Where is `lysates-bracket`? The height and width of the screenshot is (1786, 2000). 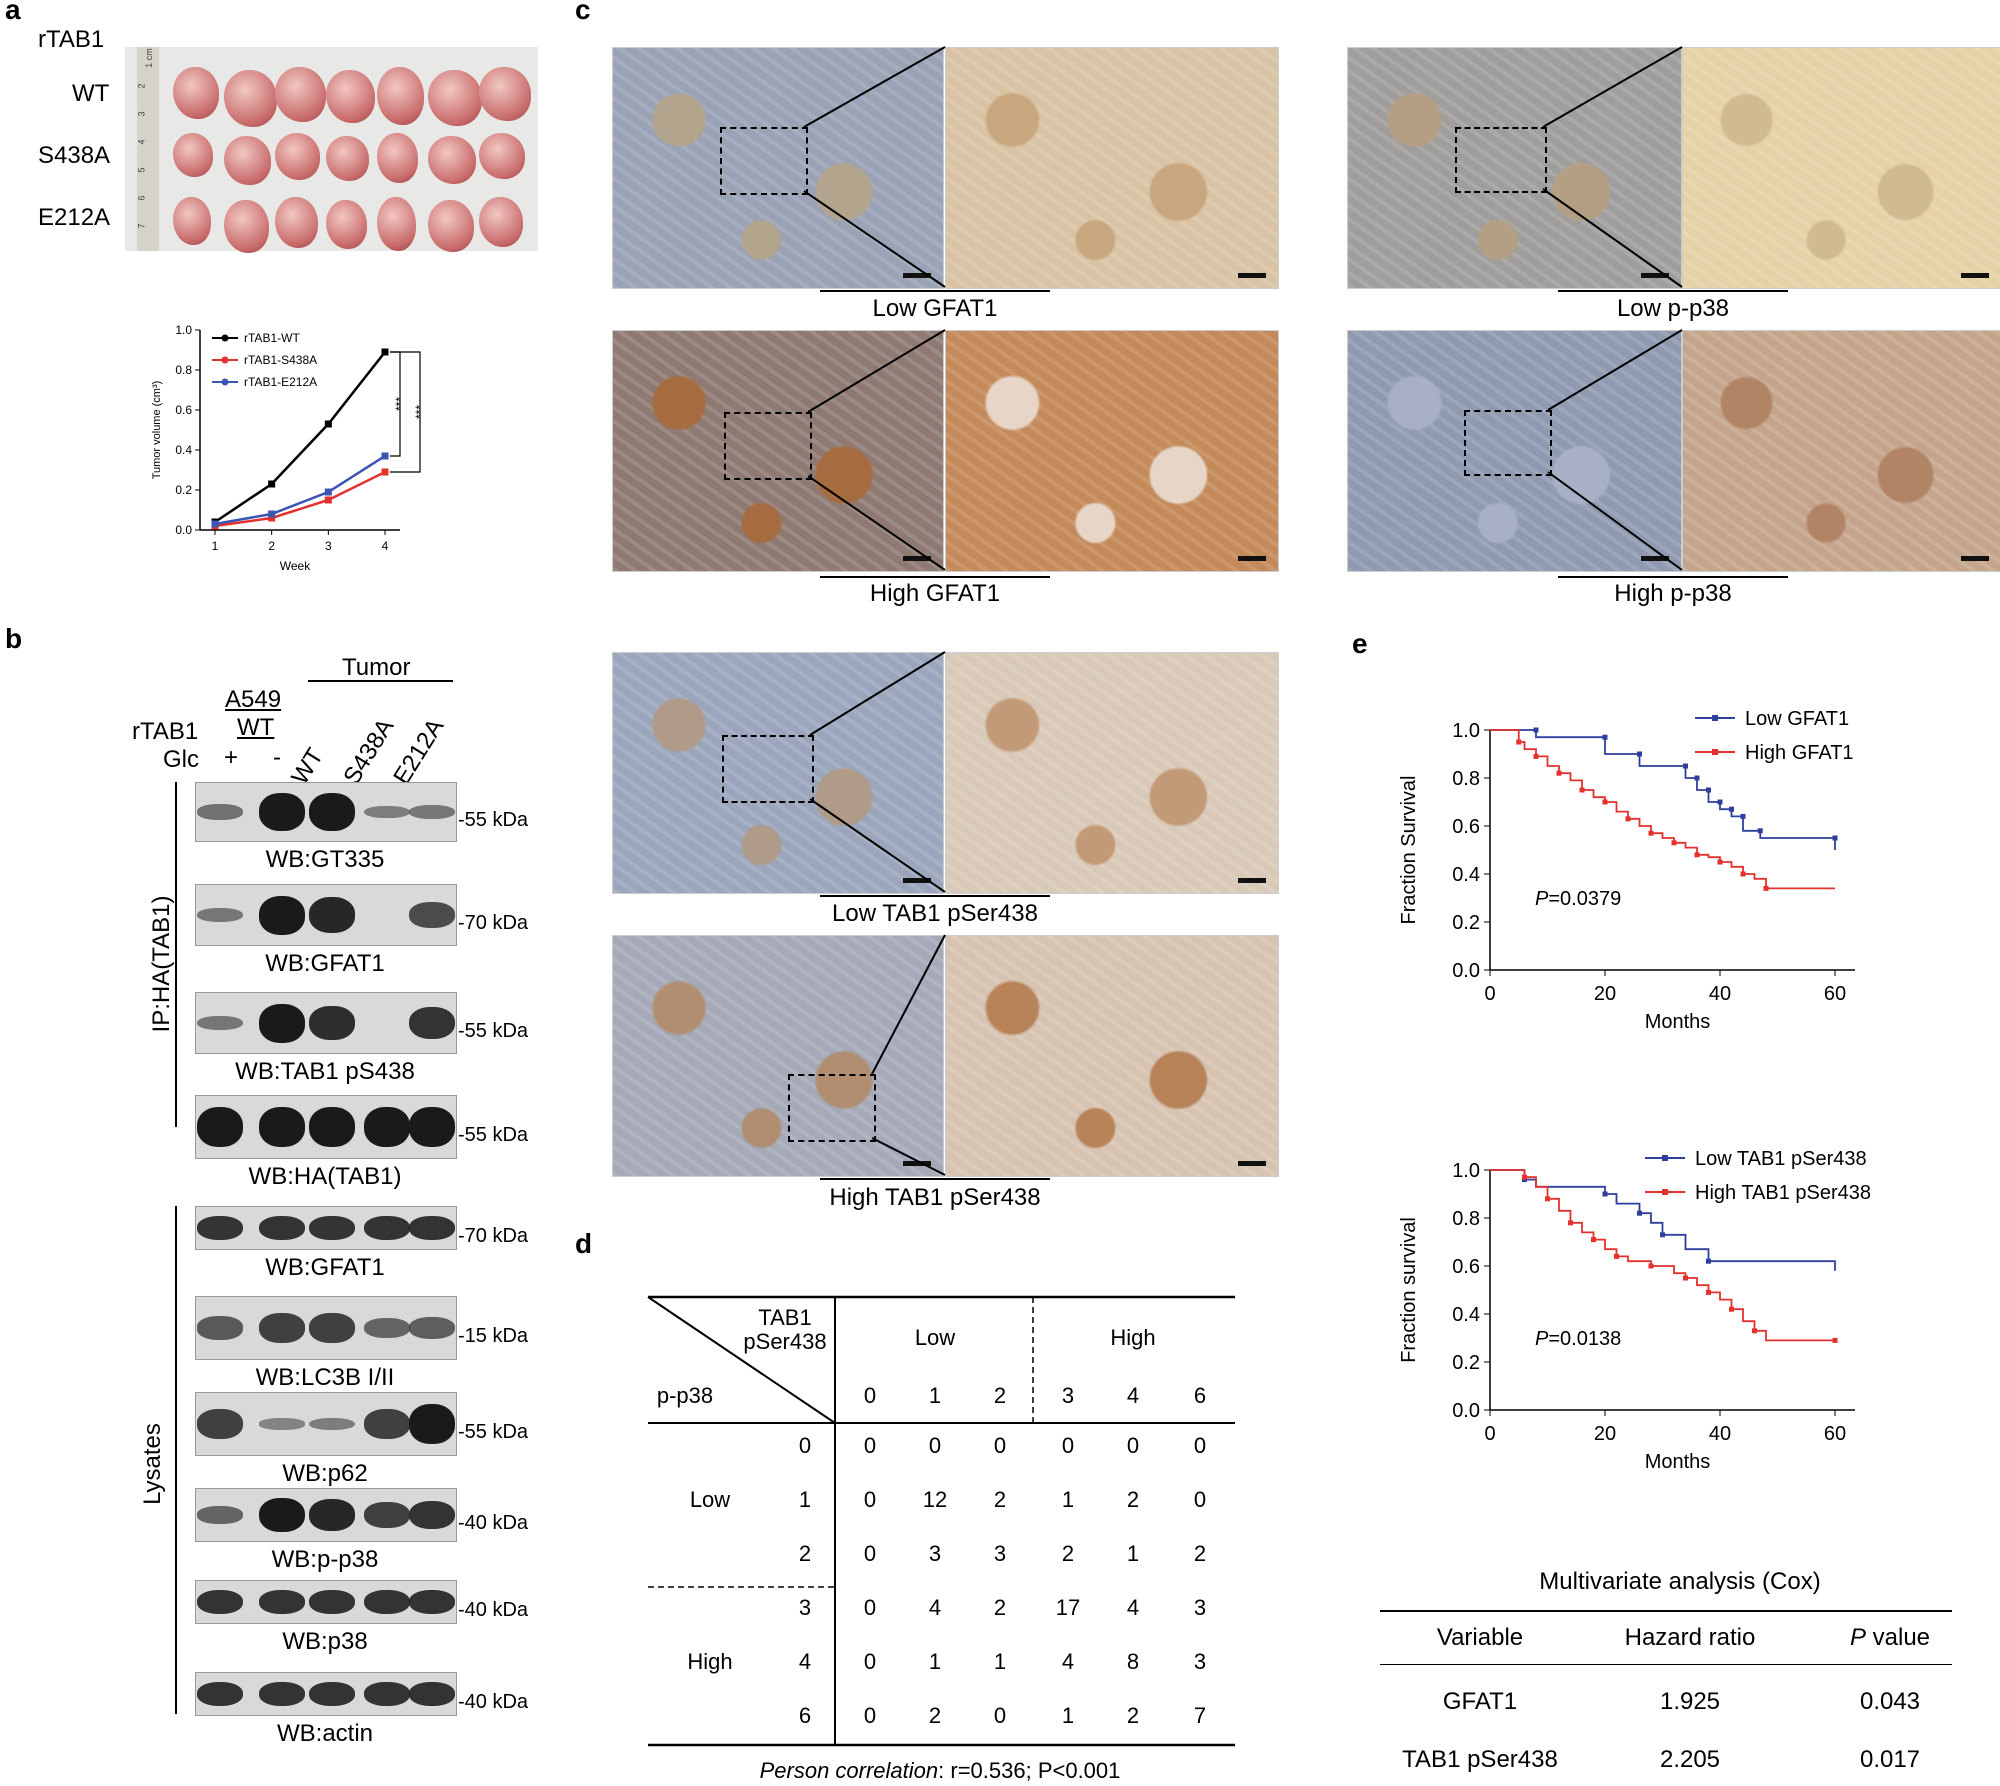
lysates-bracket is located at coordinates (176, 1460).